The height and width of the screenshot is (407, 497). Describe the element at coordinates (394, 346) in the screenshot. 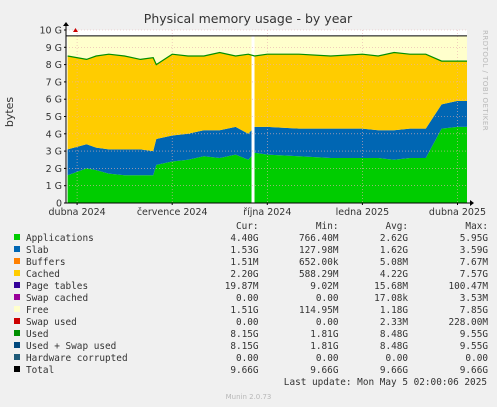

I see `legend-avg-value: 8.48G` at that location.